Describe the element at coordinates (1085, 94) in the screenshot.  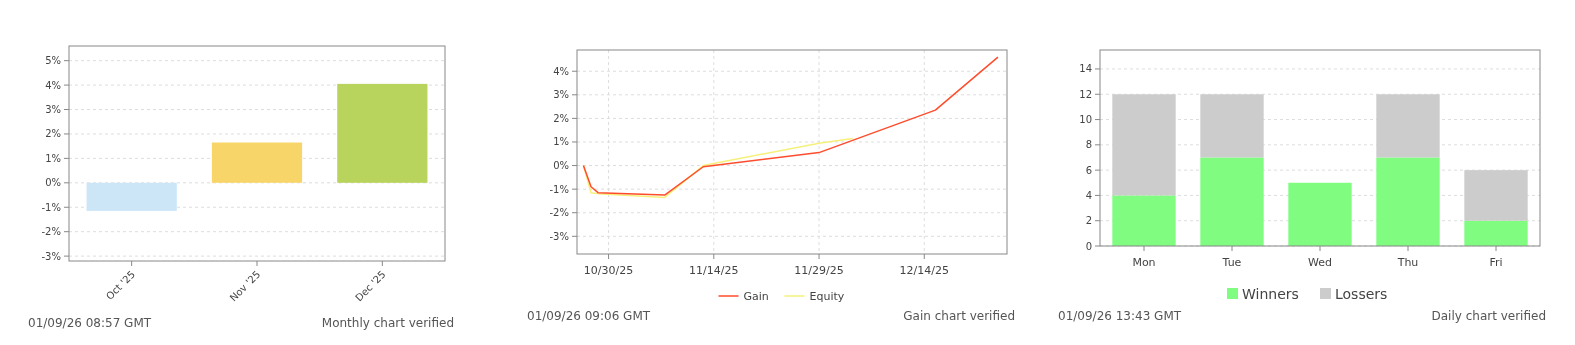
I see `y-tick-label: 12` at that location.